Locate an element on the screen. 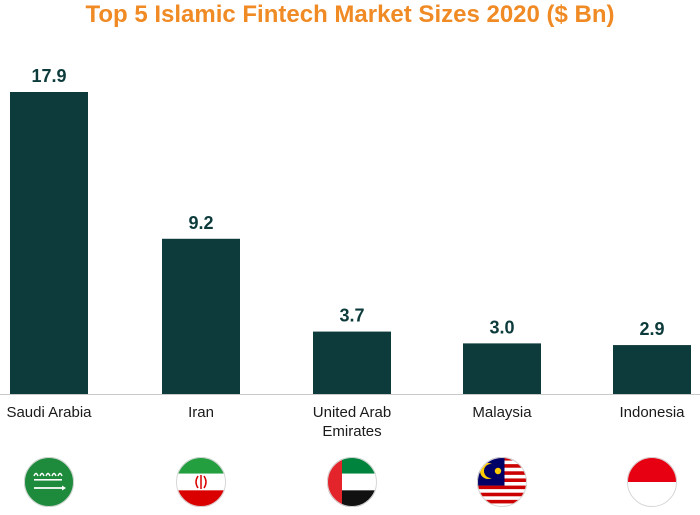 This screenshot has height=515, width=700. category-label: United Arab Emirates is located at coordinates (352, 422).